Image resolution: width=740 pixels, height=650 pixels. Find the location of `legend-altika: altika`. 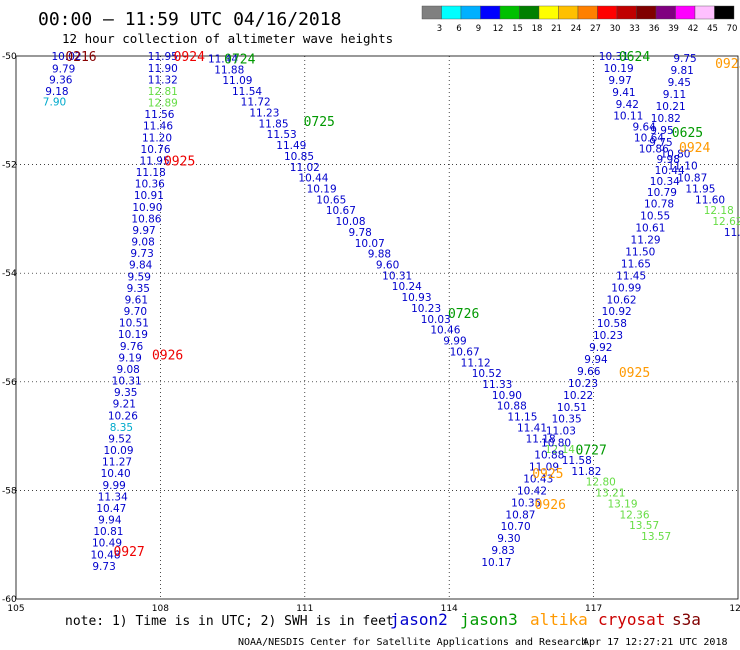

legend-altika: altika is located at coordinates (559, 619).